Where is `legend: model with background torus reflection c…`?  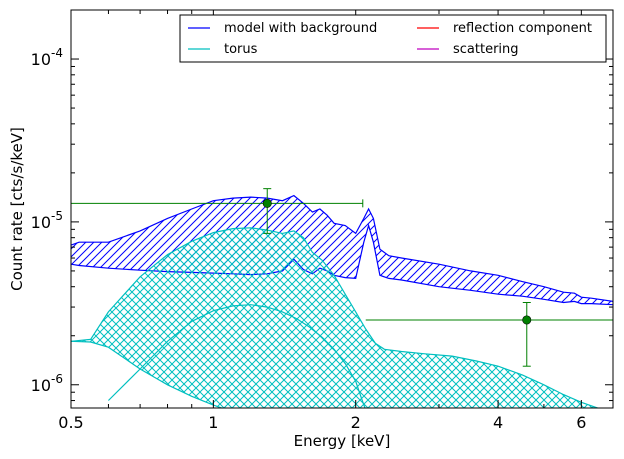
legend: model with background torus reflection c… is located at coordinates (393, 38).